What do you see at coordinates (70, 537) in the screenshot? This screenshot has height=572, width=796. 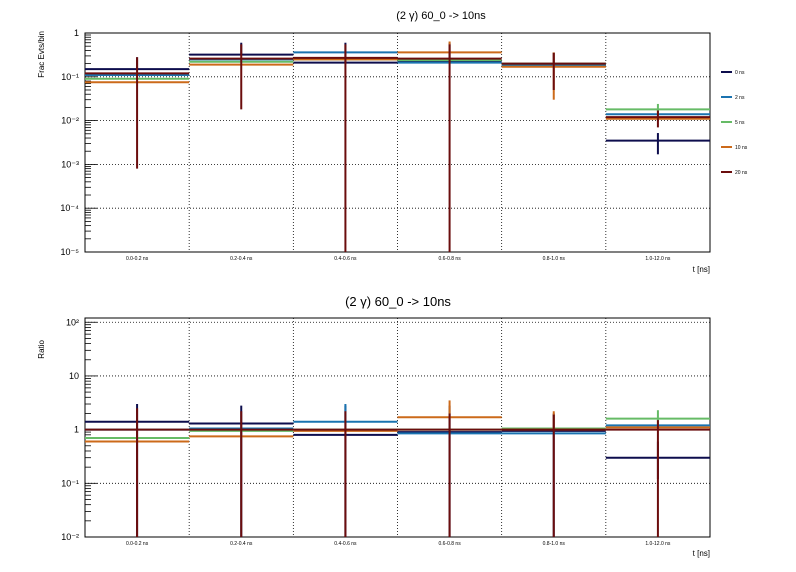 I see `bottom-y-tick-label: 10⁻²` at bounding box center [70, 537].